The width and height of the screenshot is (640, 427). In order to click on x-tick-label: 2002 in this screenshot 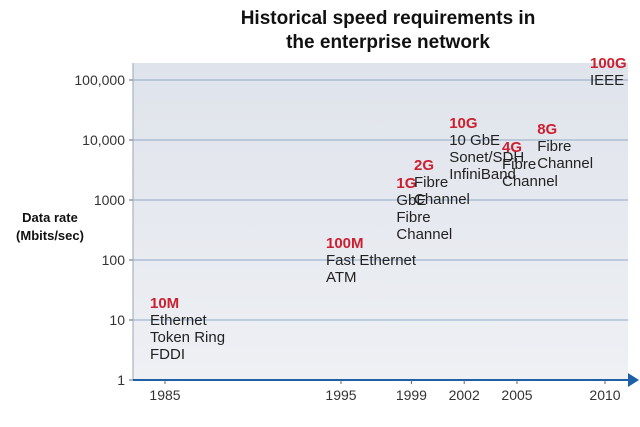, I will do `click(464, 395)`.